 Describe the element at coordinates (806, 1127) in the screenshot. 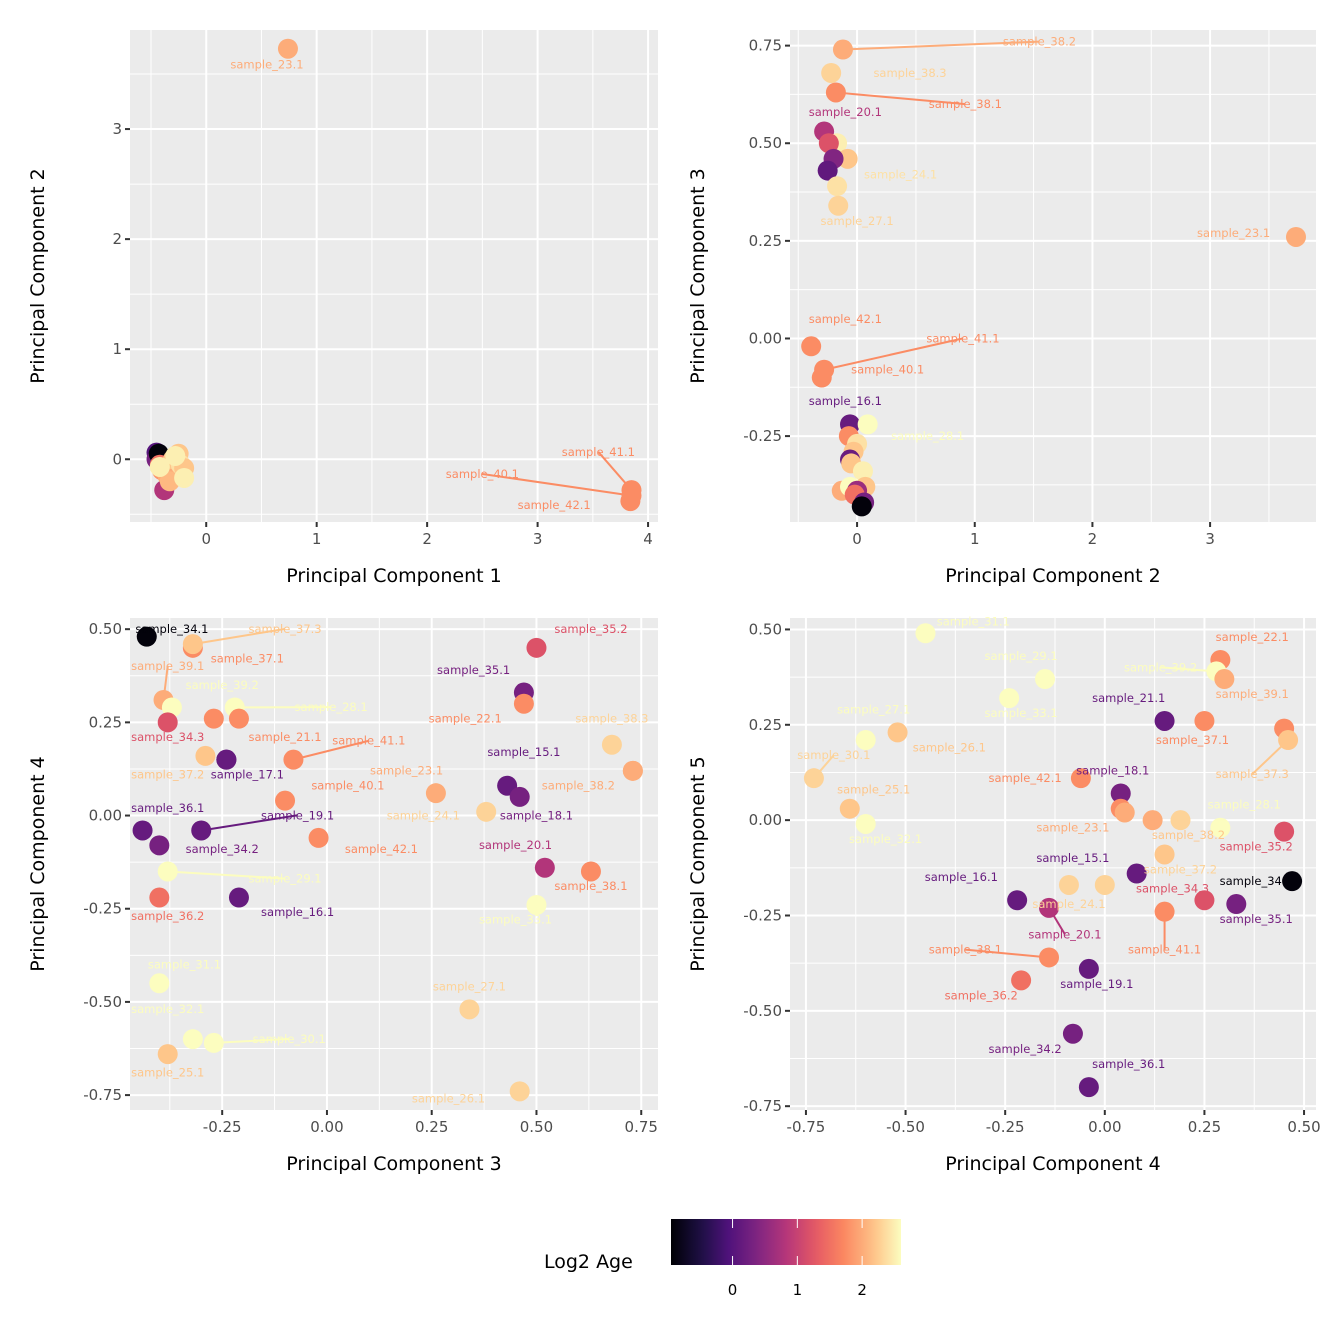

I see `x-tick-label: -0.75` at that location.